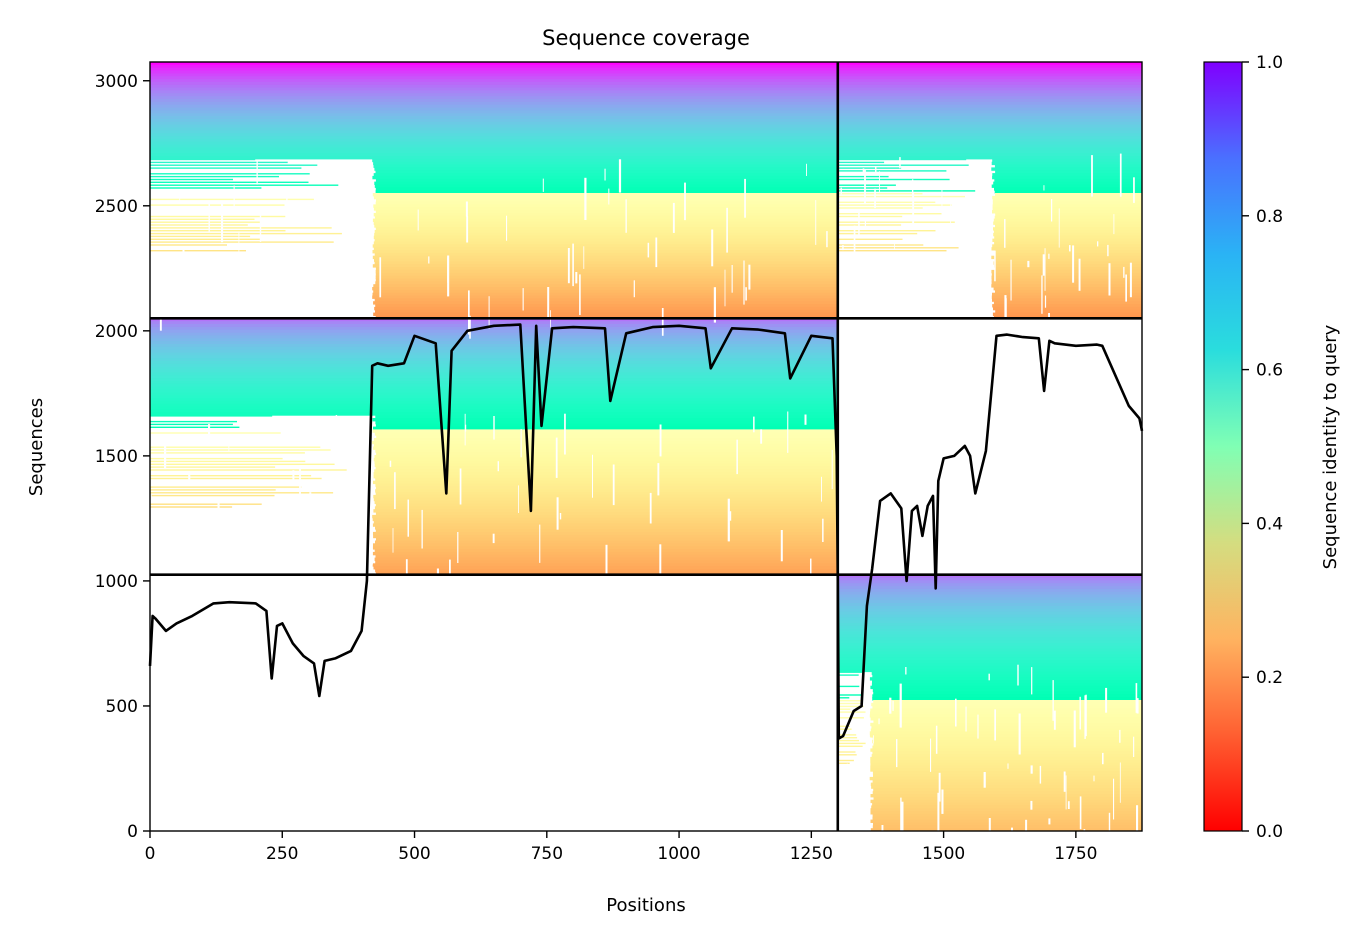  Describe the element at coordinates (116, 582) in the screenshot. I see `y-tick-label: 1000` at that location.